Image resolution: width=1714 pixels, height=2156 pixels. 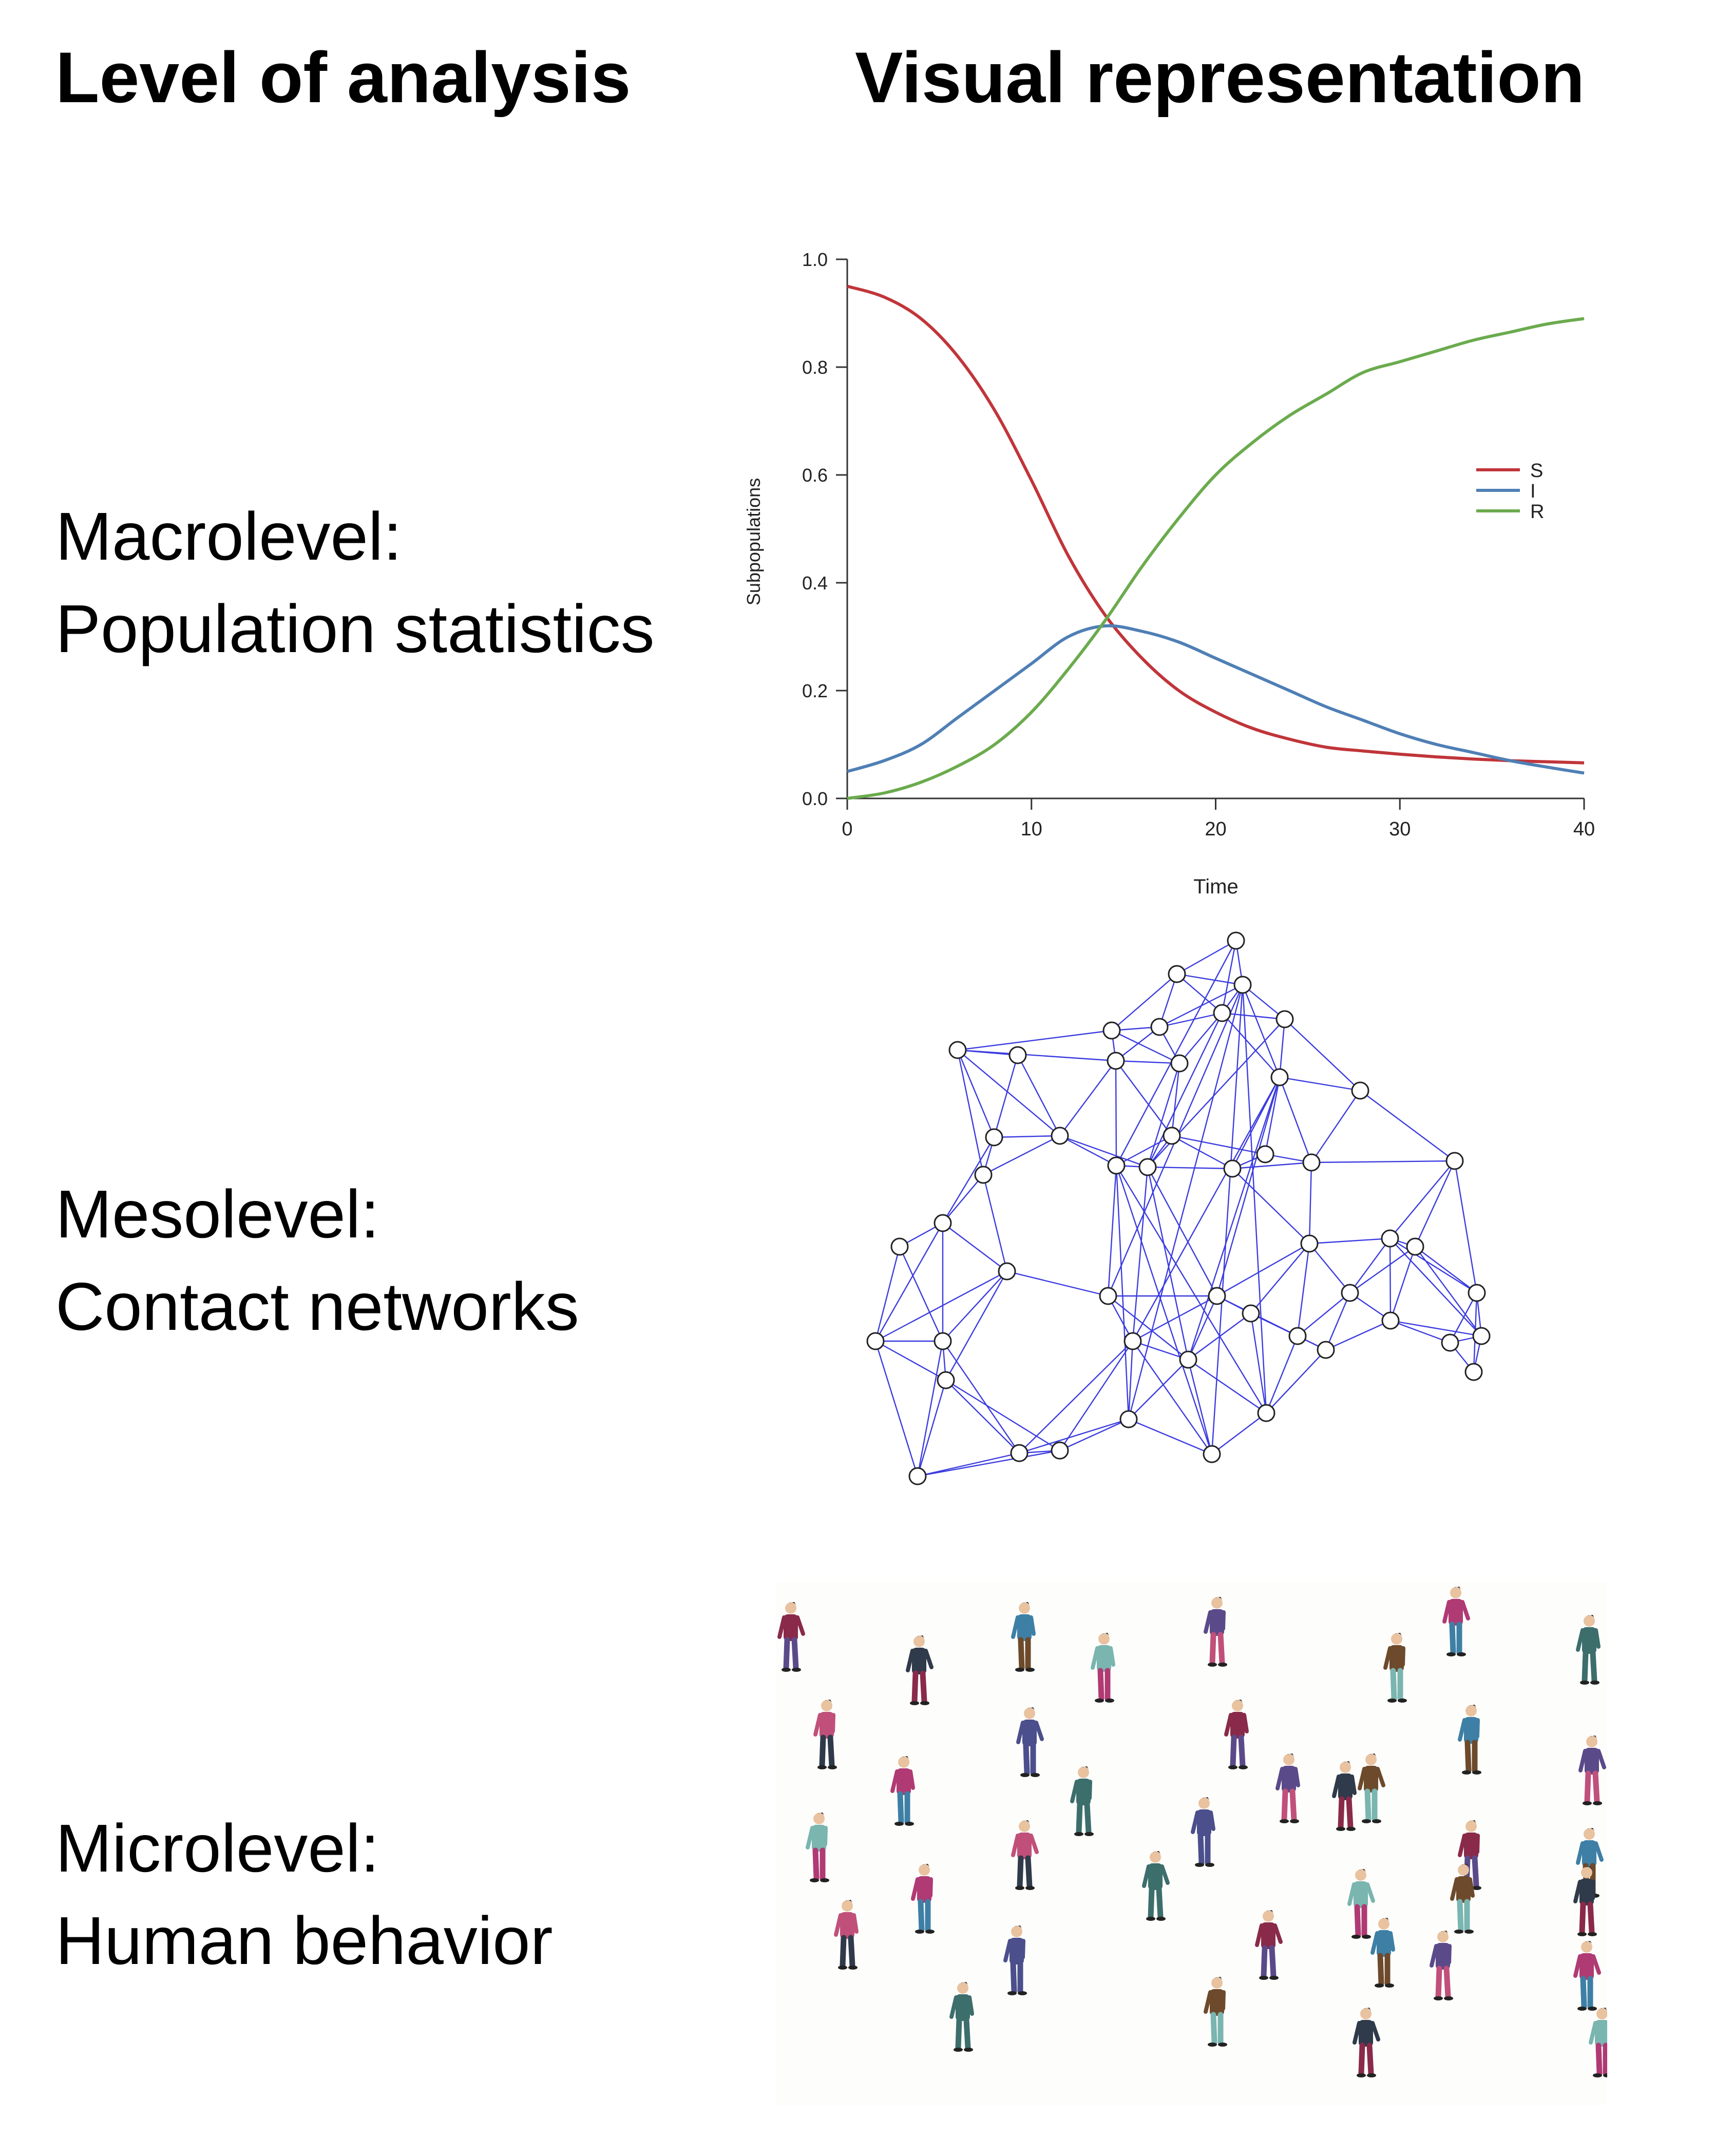 I want to click on contact-network-graph, so click(x=1178, y=1208).